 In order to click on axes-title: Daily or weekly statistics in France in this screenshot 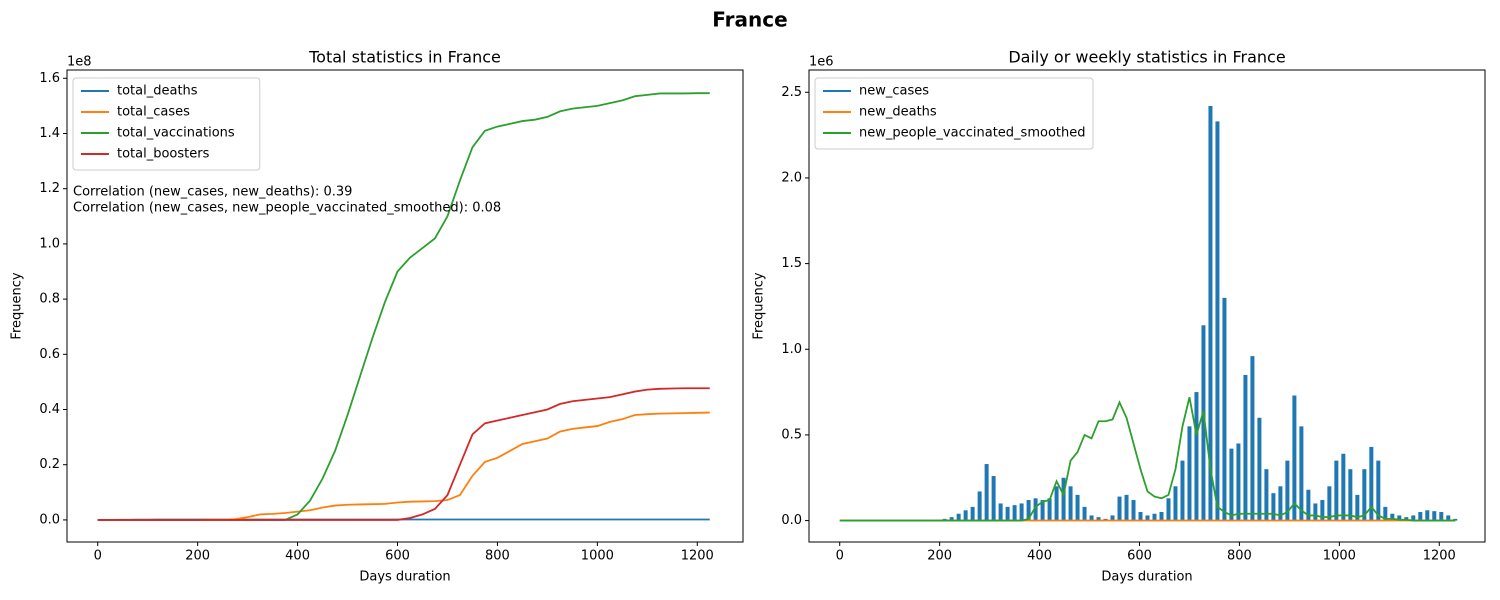, I will do `click(1146, 57)`.